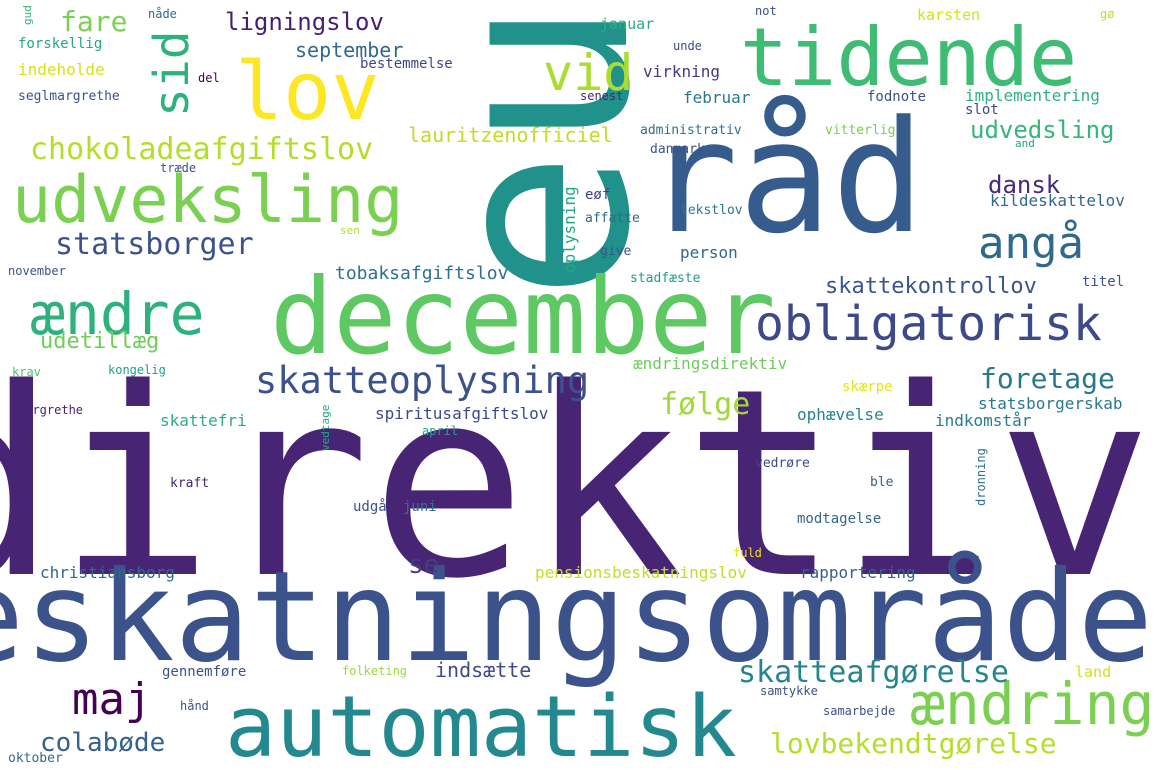 The height and width of the screenshot is (770, 1155). What do you see at coordinates (641, 572) in the screenshot?
I see `word-pensionsbeskatningslov: pensionsbeskatningslov` at bounding box center [641, 572].